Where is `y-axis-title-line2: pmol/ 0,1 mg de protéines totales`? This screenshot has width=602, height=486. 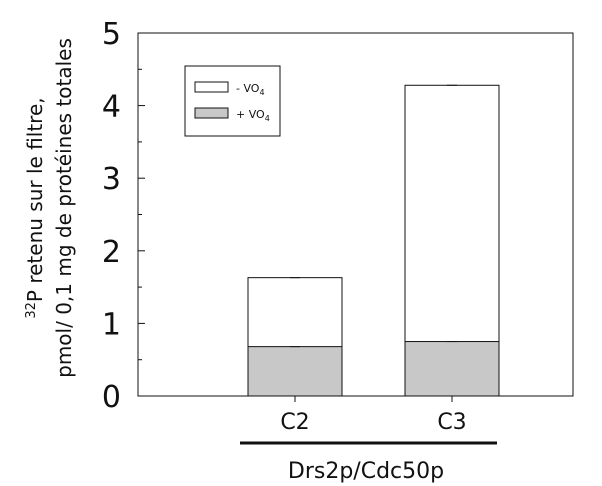 y-axis-title-line2: pmol/ 0,1 mg de protéines totales is located at coordinates (64, 208).